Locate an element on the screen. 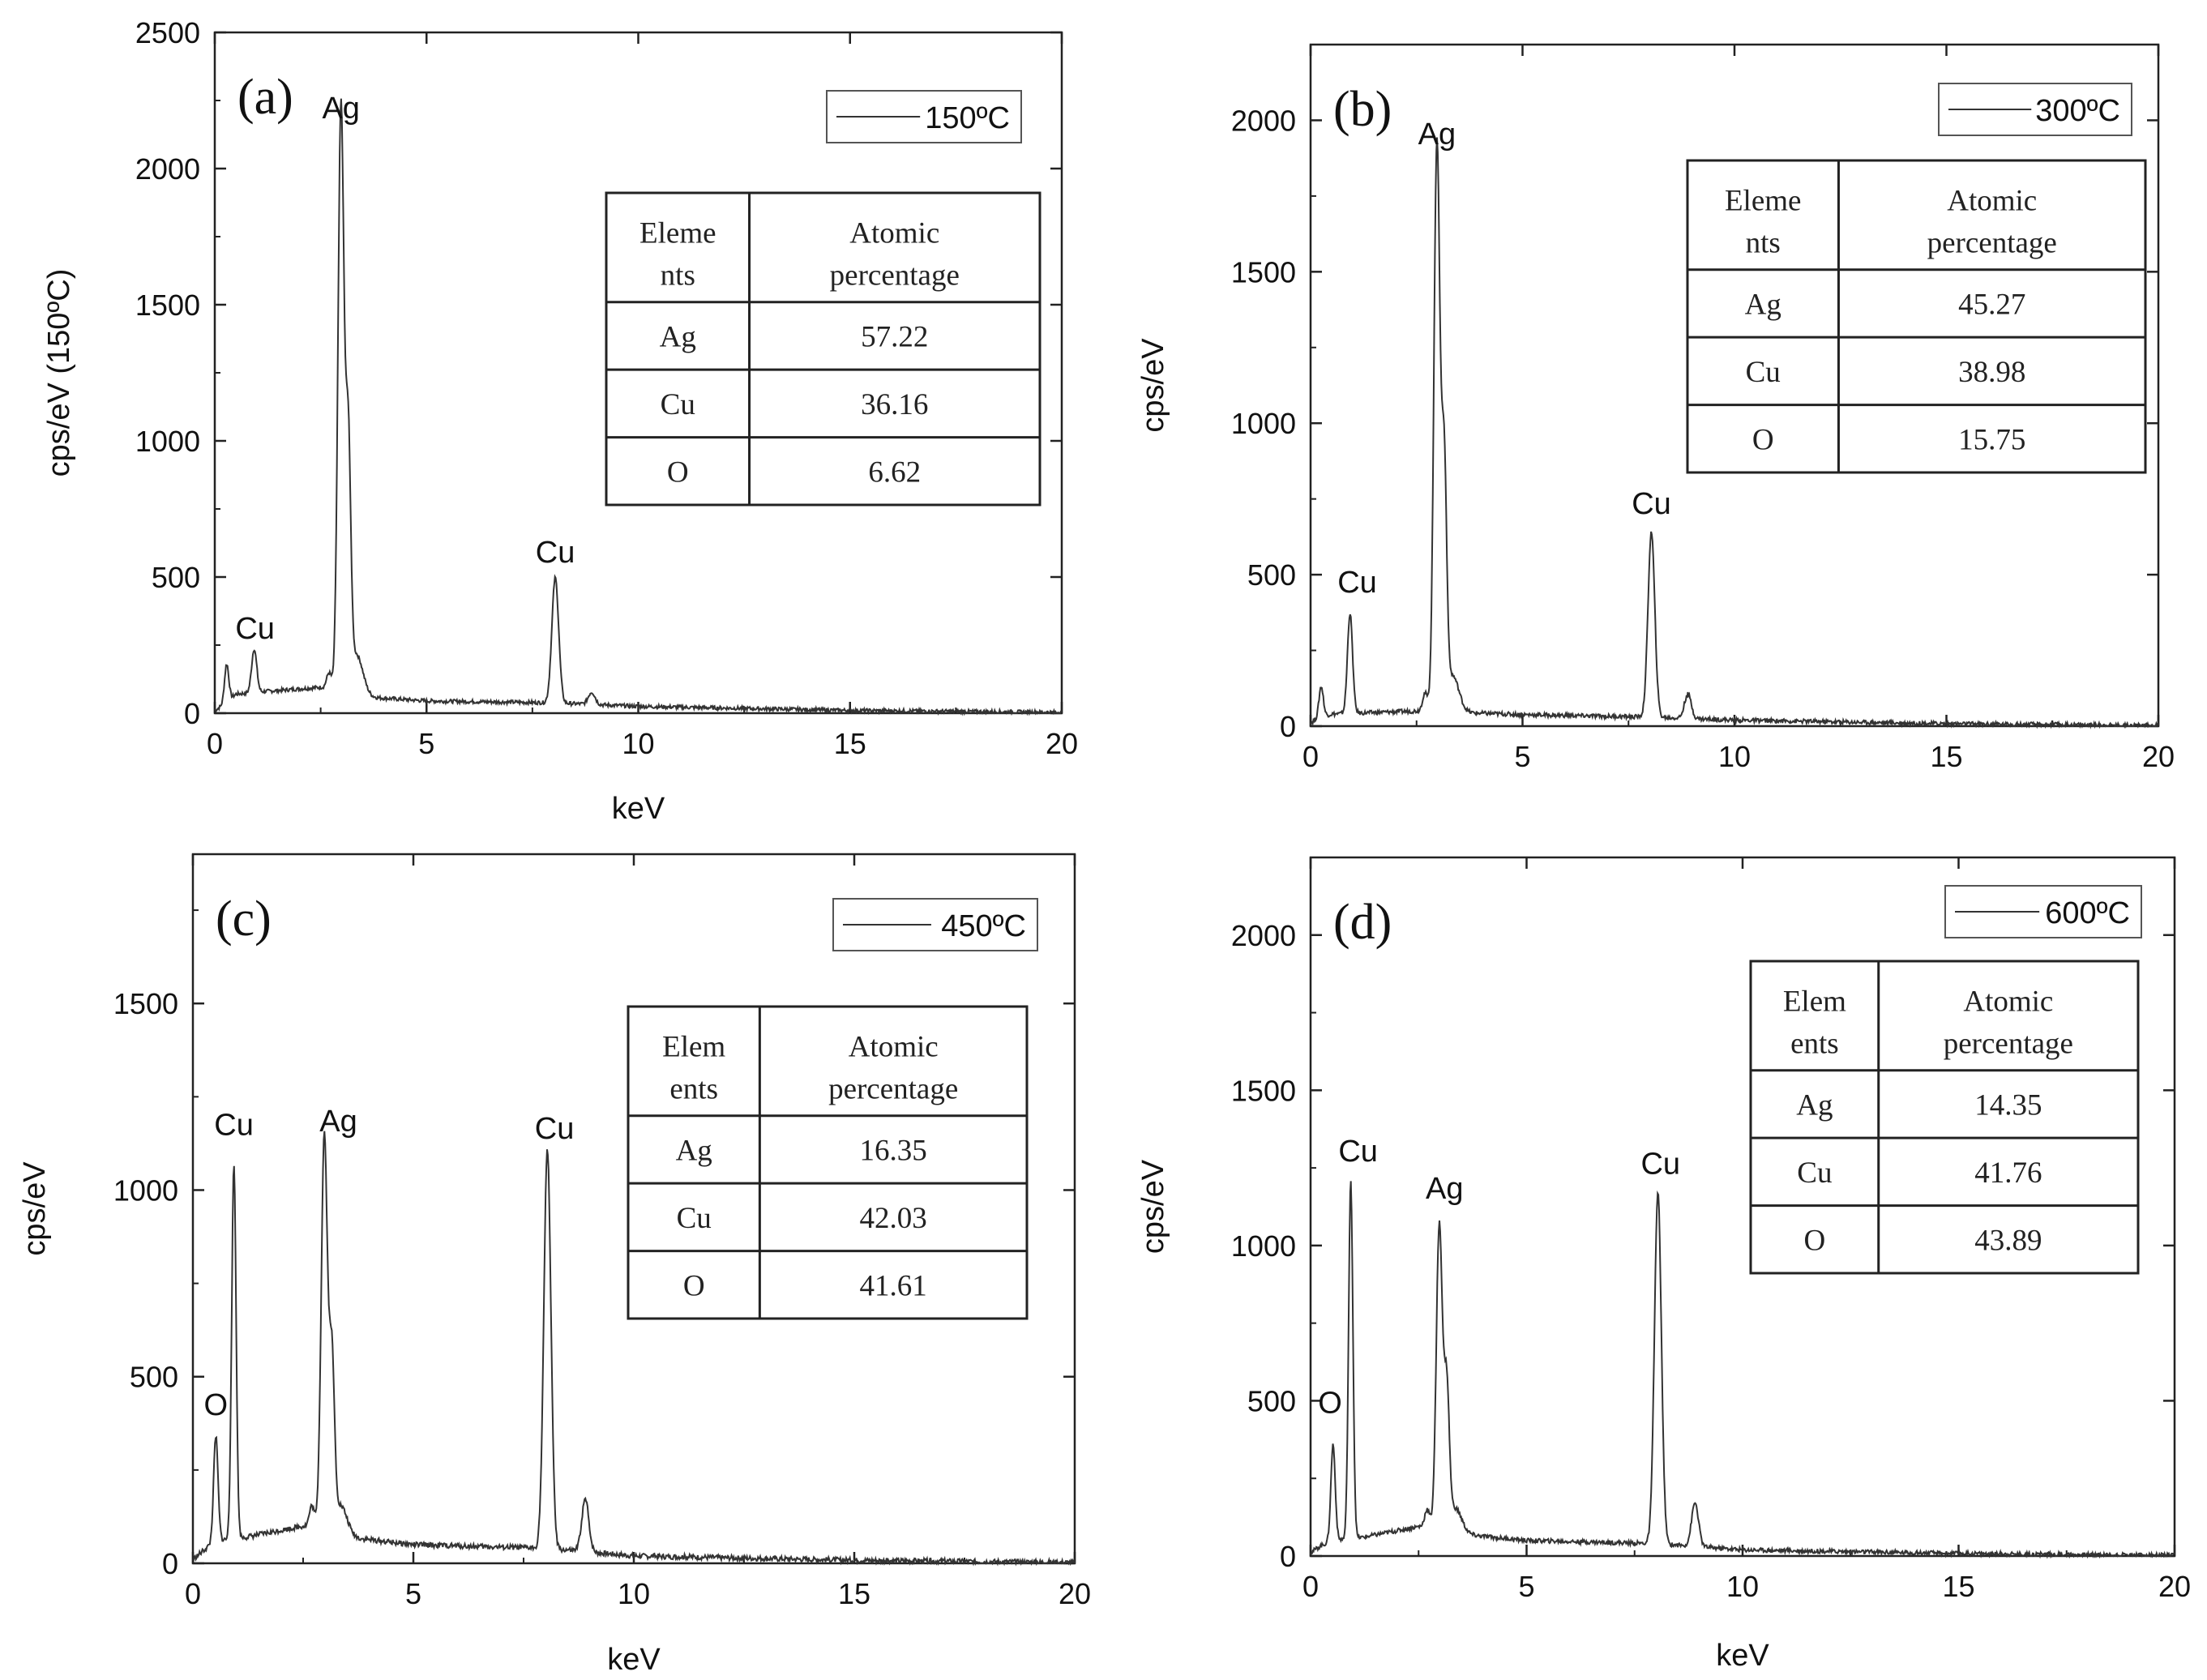 This screenshot has width=2207, height=1680. panel-label: (b) is located at coordinates (1363, 109).